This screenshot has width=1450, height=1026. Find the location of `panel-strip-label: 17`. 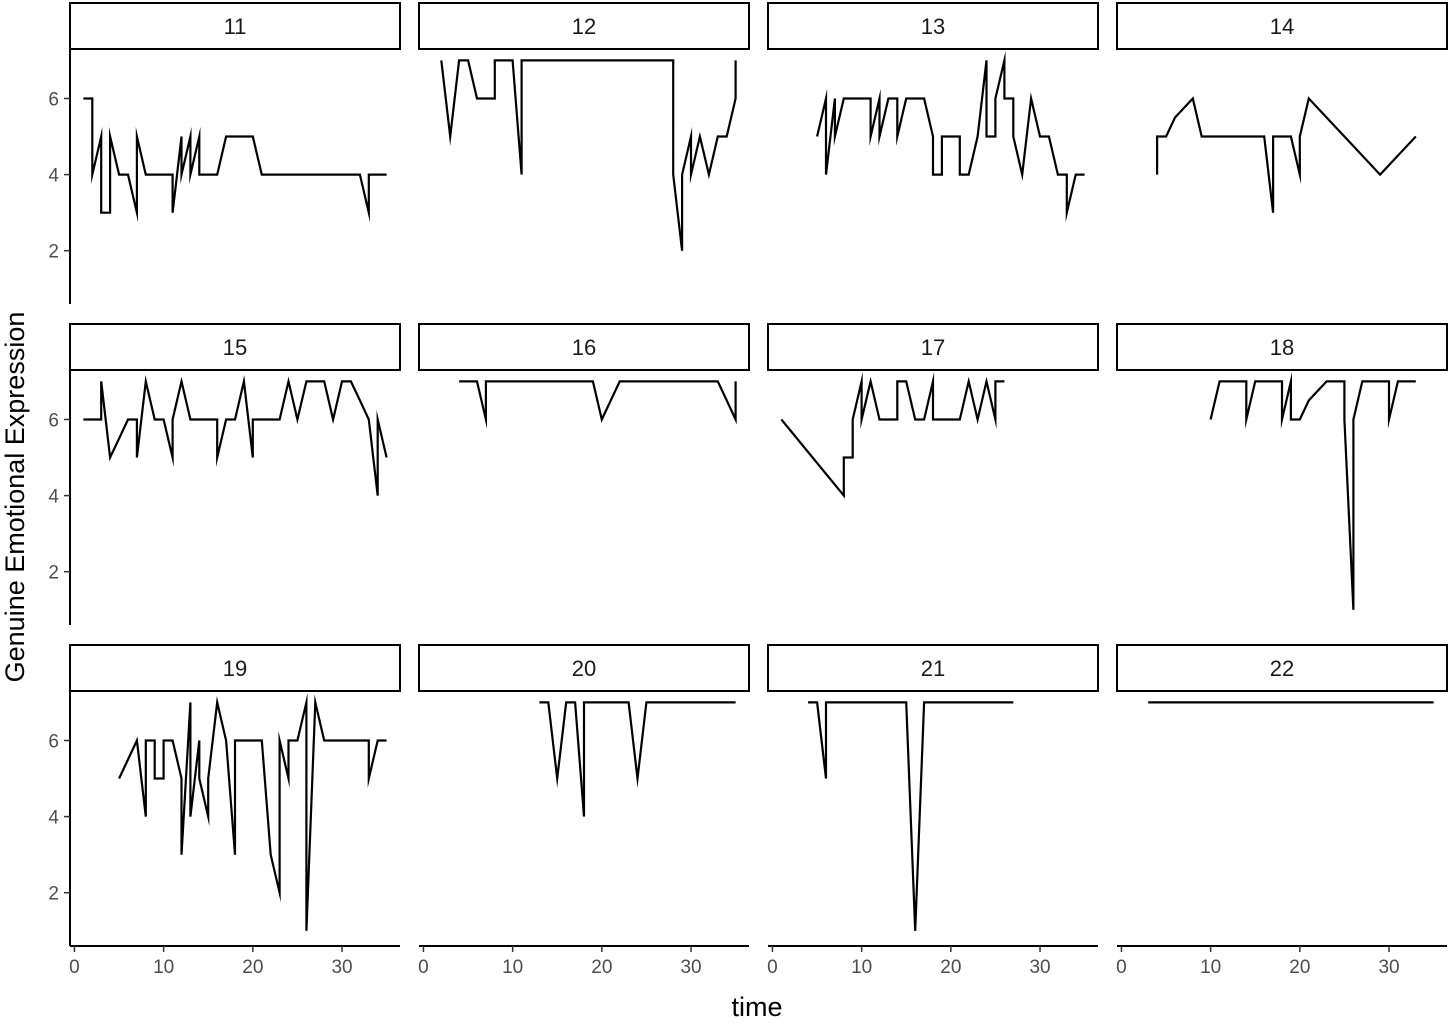

panel-strip-label: 17 is located at coordinates (933, 347).